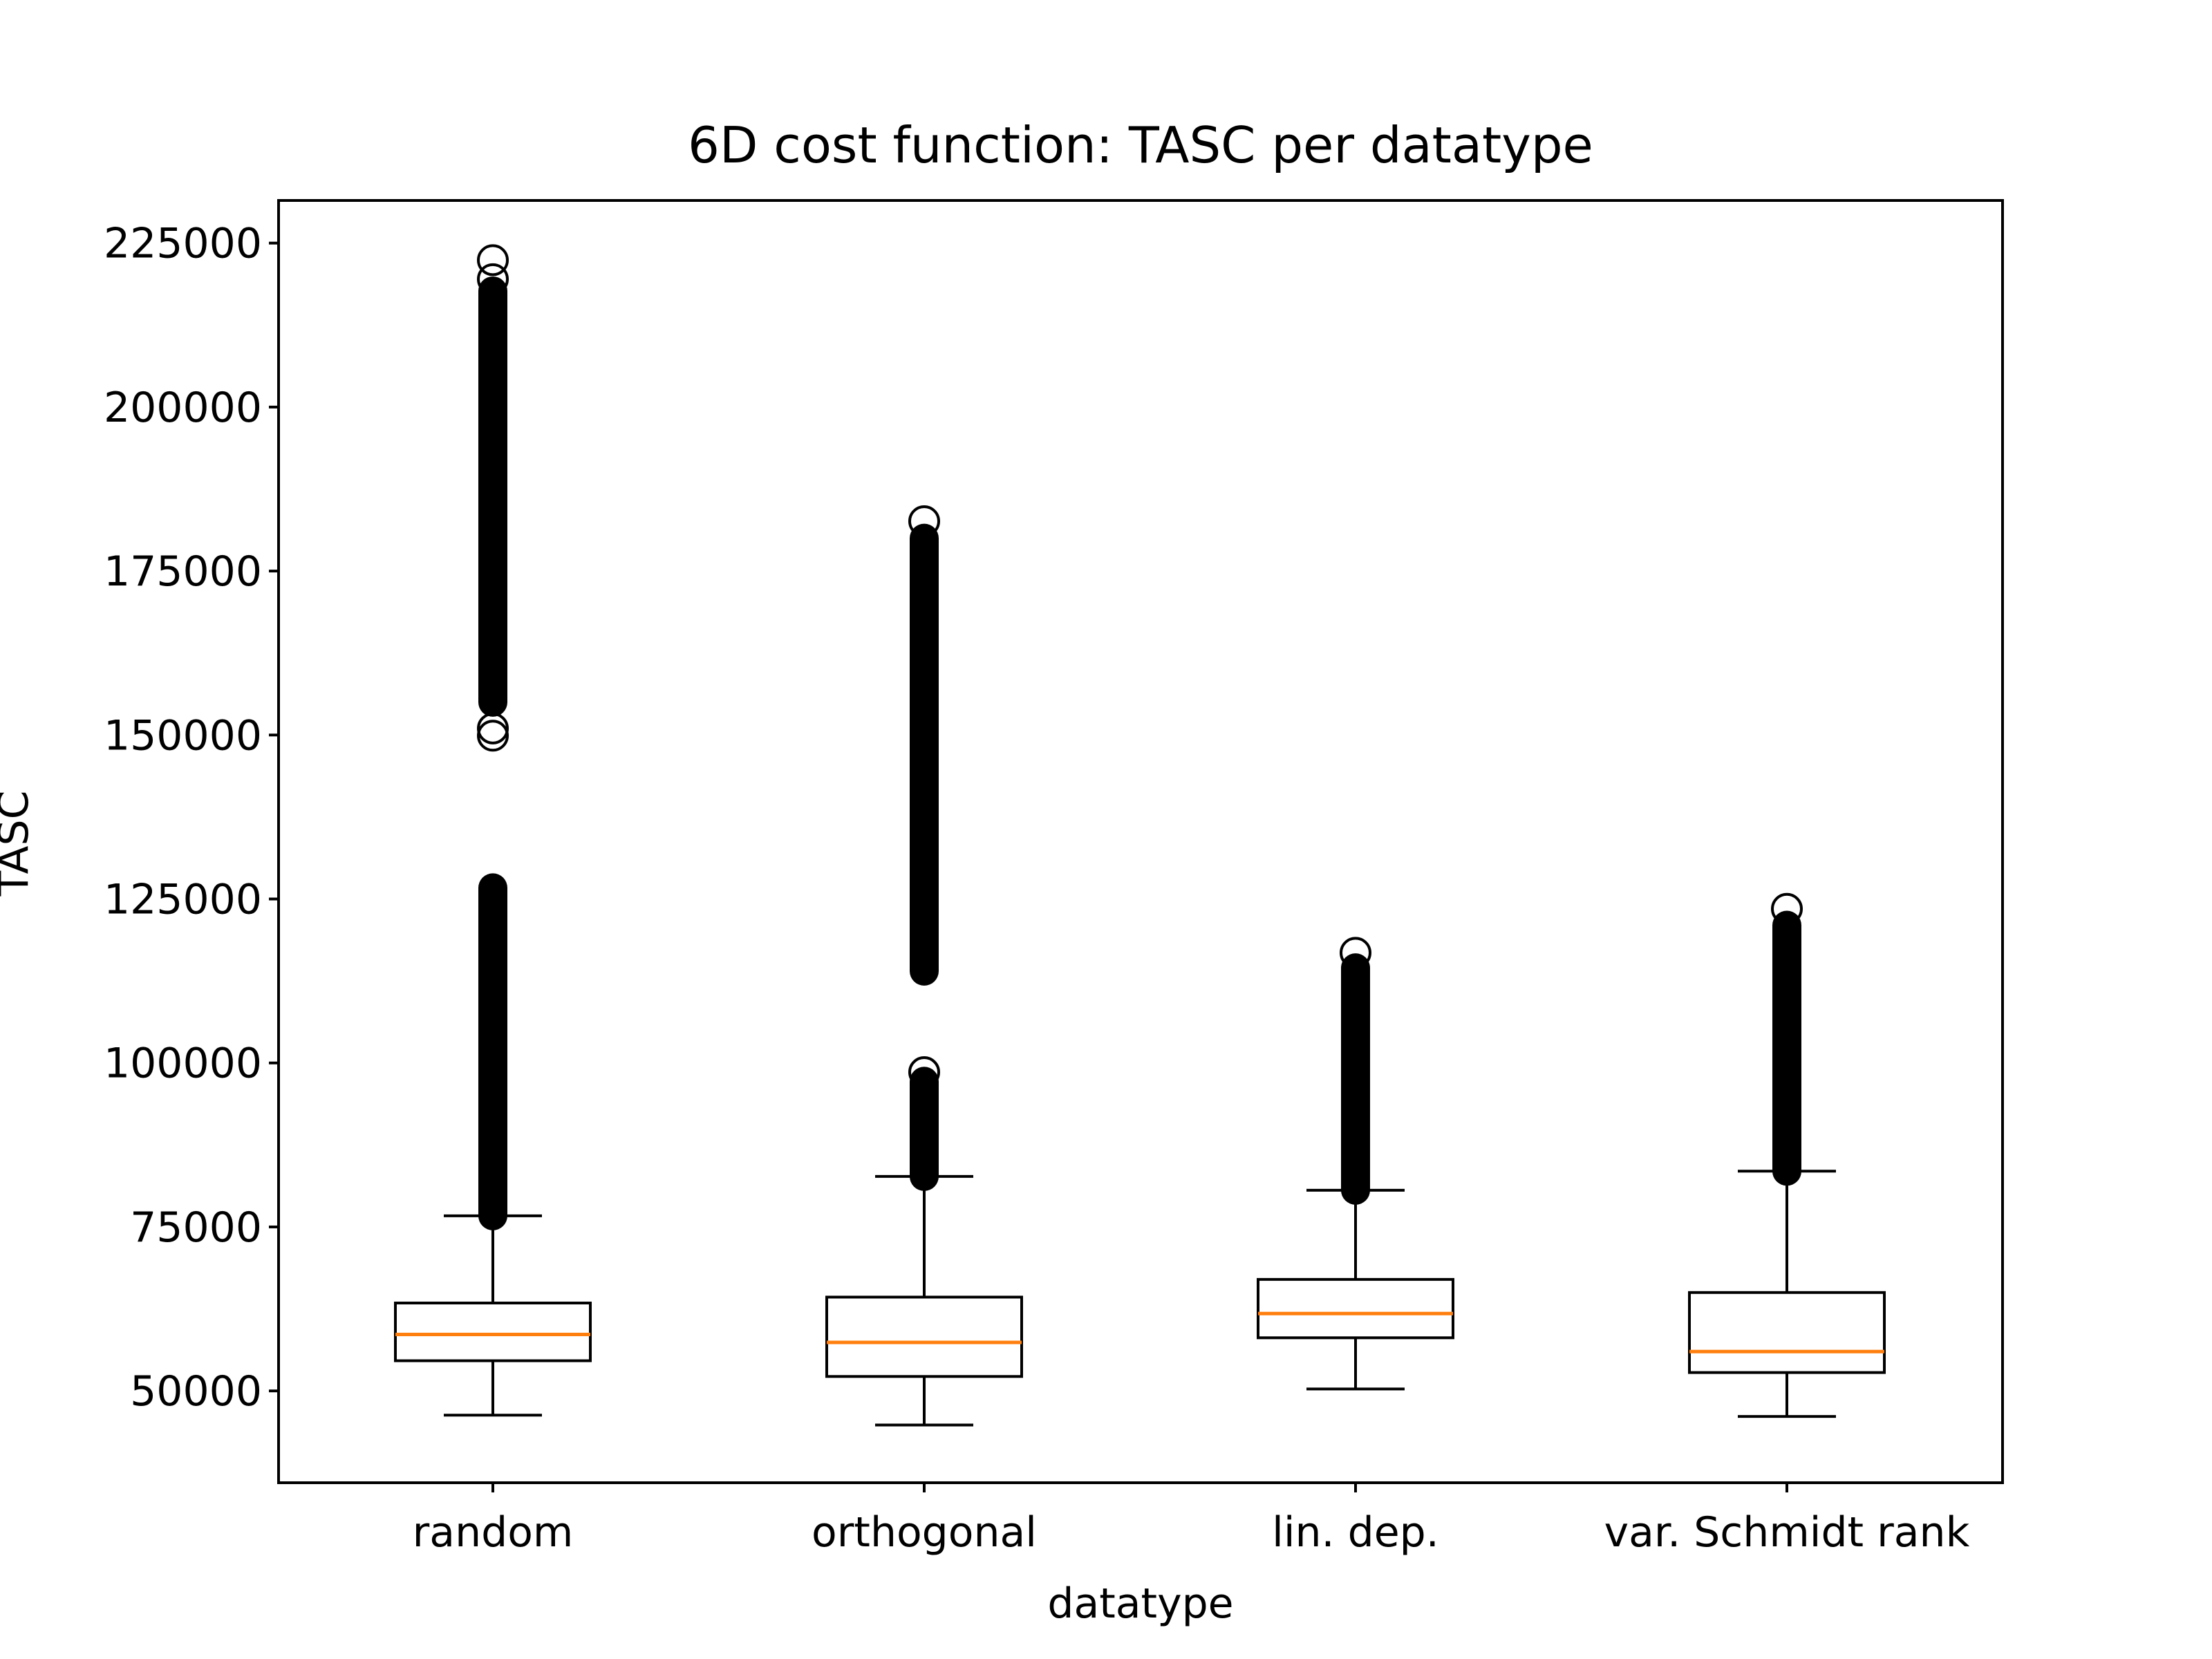 The width and height of the screenshot is (2212, 1659). Describe the element at coordinates (196, 1227) in the screenshot. I see `y-tick-label: 75000` at that location.